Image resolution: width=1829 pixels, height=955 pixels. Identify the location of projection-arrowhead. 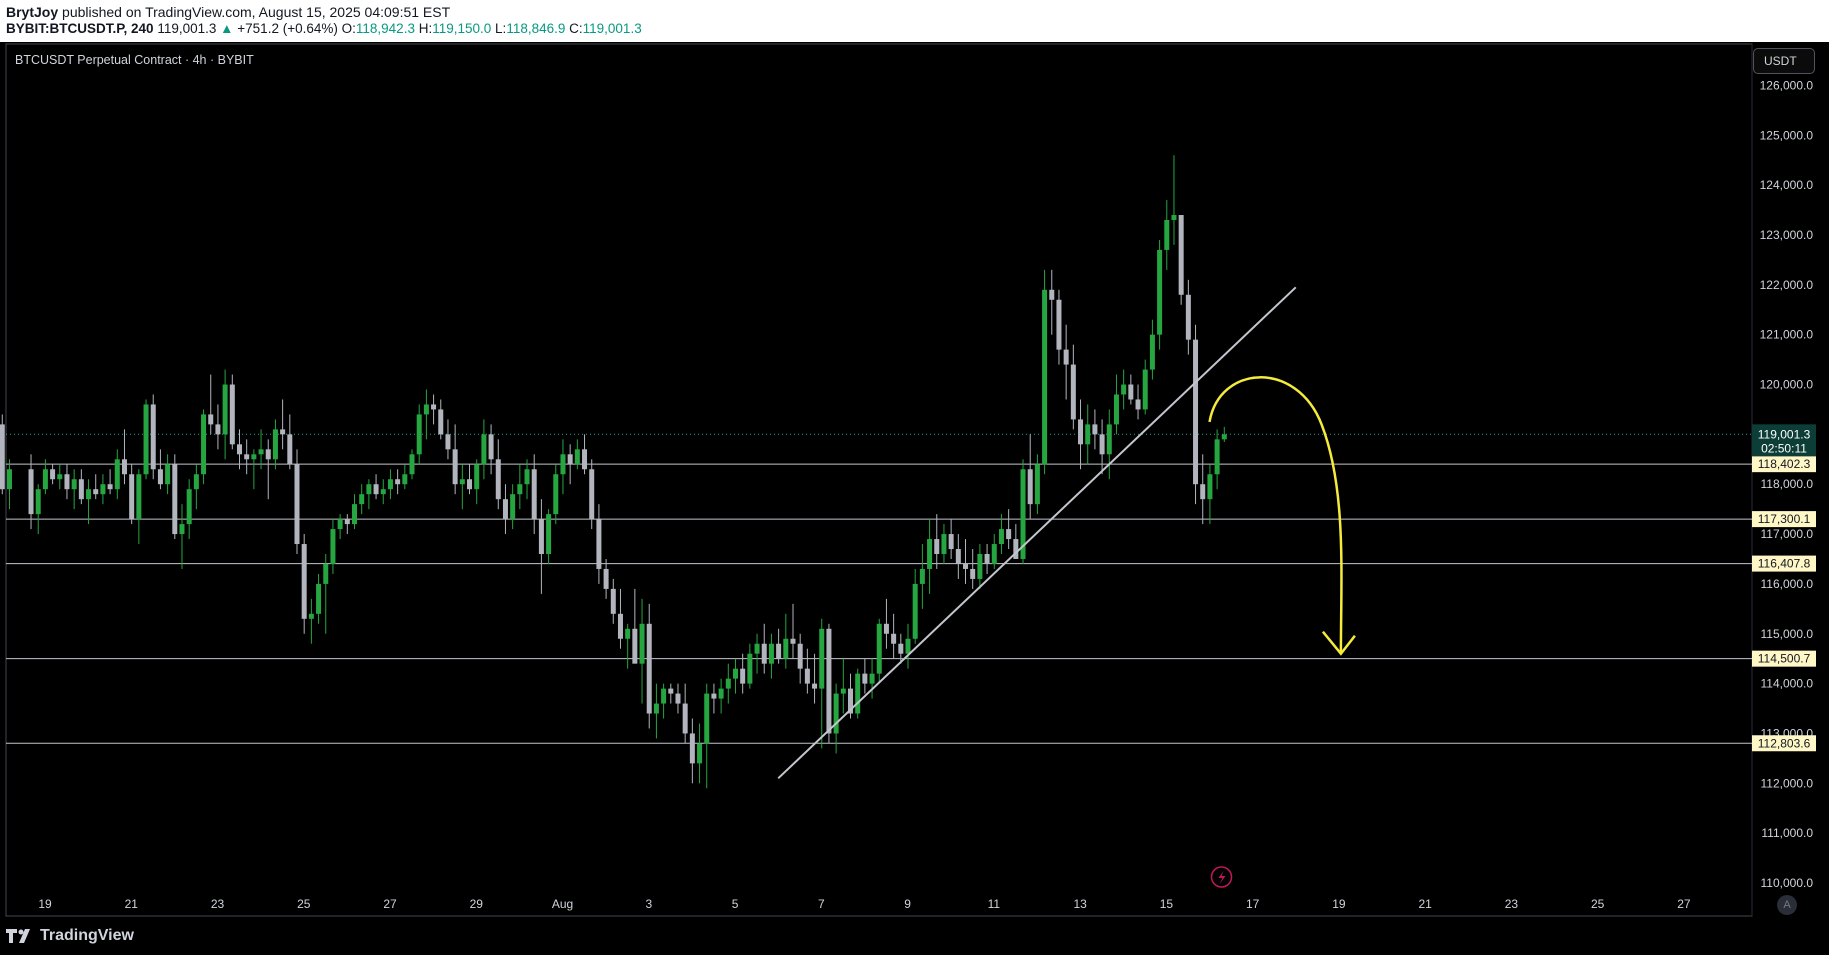
(1338, 643).